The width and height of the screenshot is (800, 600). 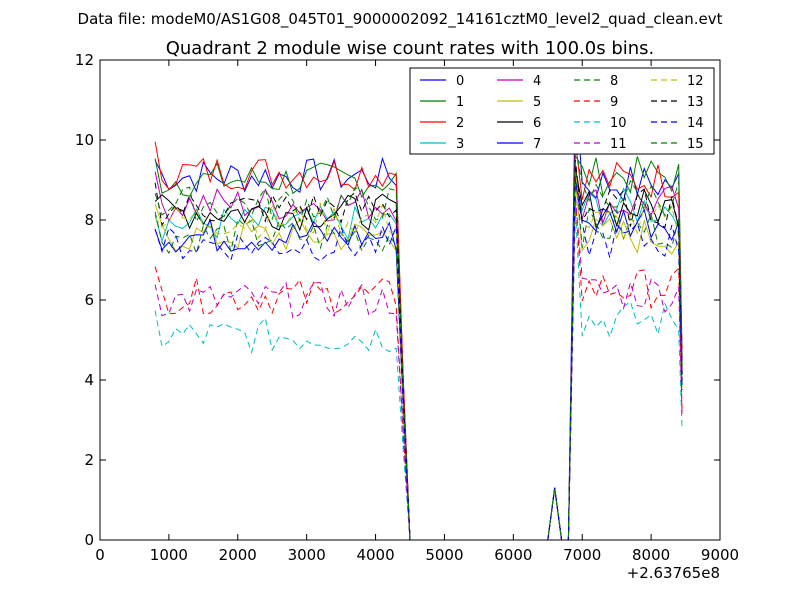 What do you see at coordinates (89, 300) in the screenshot?
I see `y-tick-label: 6` at bounding box center [89, 300].